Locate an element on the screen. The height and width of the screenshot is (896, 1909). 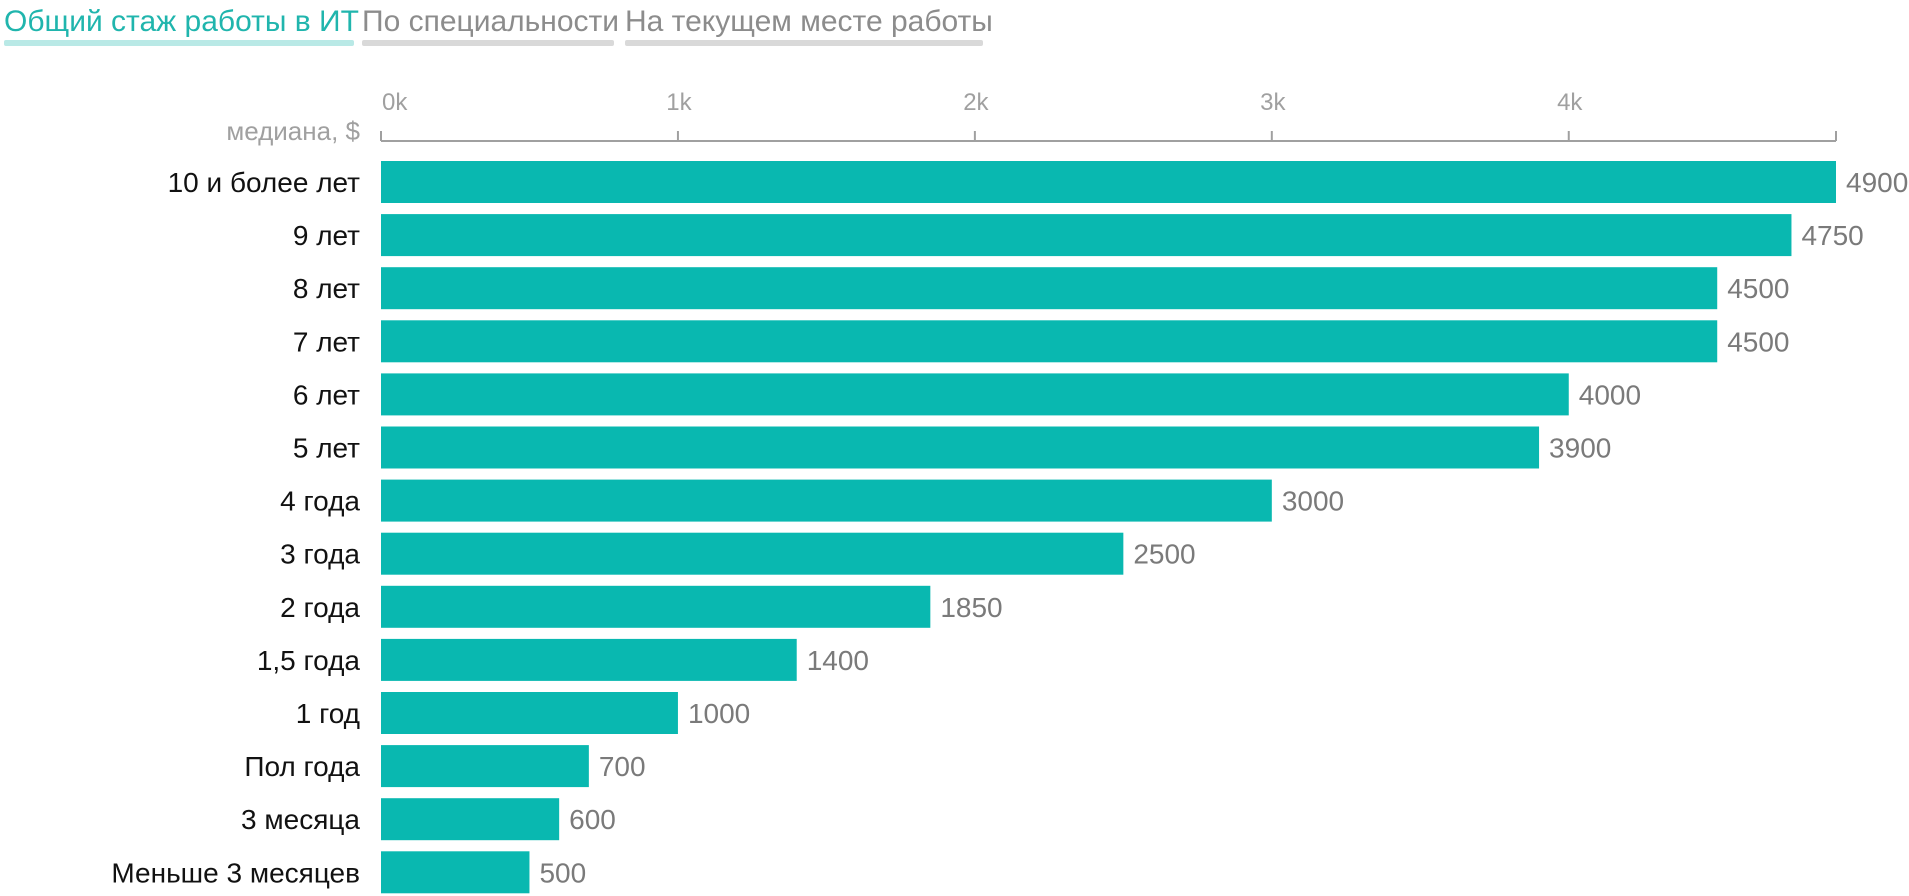
tab-current-job-label: На текущем месте работы is located at coordinates (809, 21).